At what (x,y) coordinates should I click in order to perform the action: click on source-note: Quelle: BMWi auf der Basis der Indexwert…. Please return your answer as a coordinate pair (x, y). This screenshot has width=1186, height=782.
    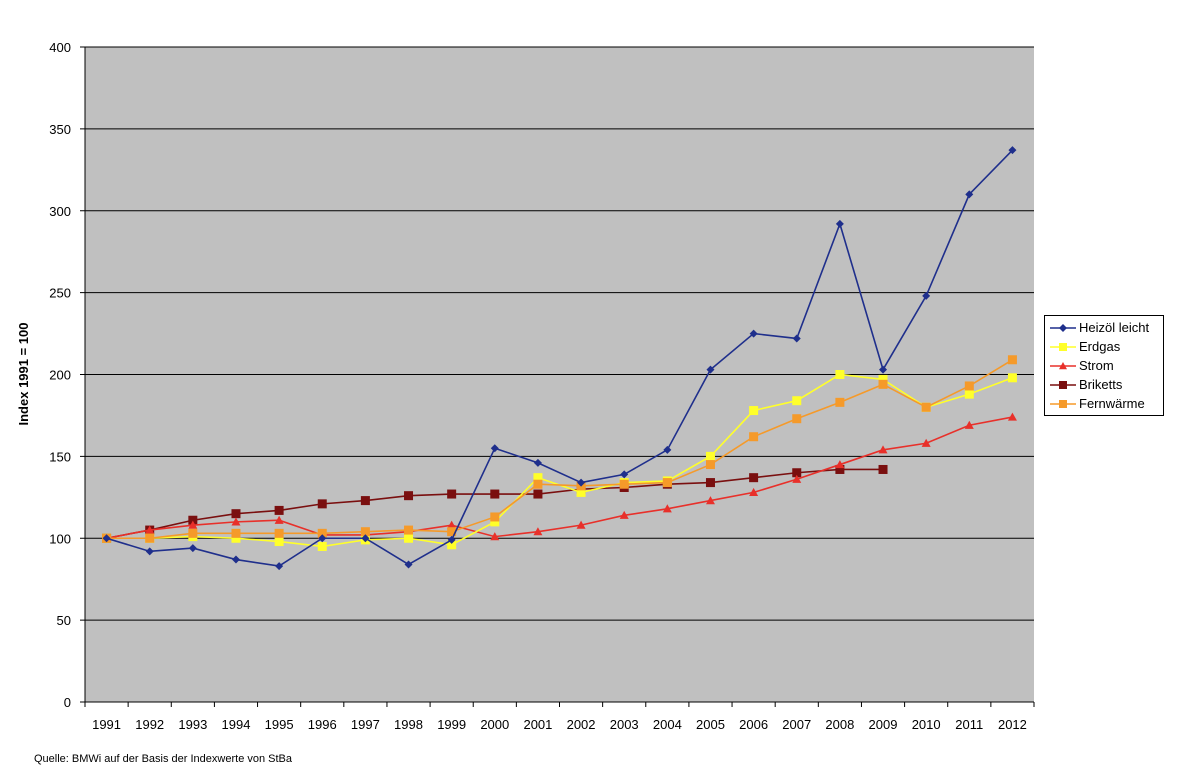
    Looking at the image, I should click on (163, 759).